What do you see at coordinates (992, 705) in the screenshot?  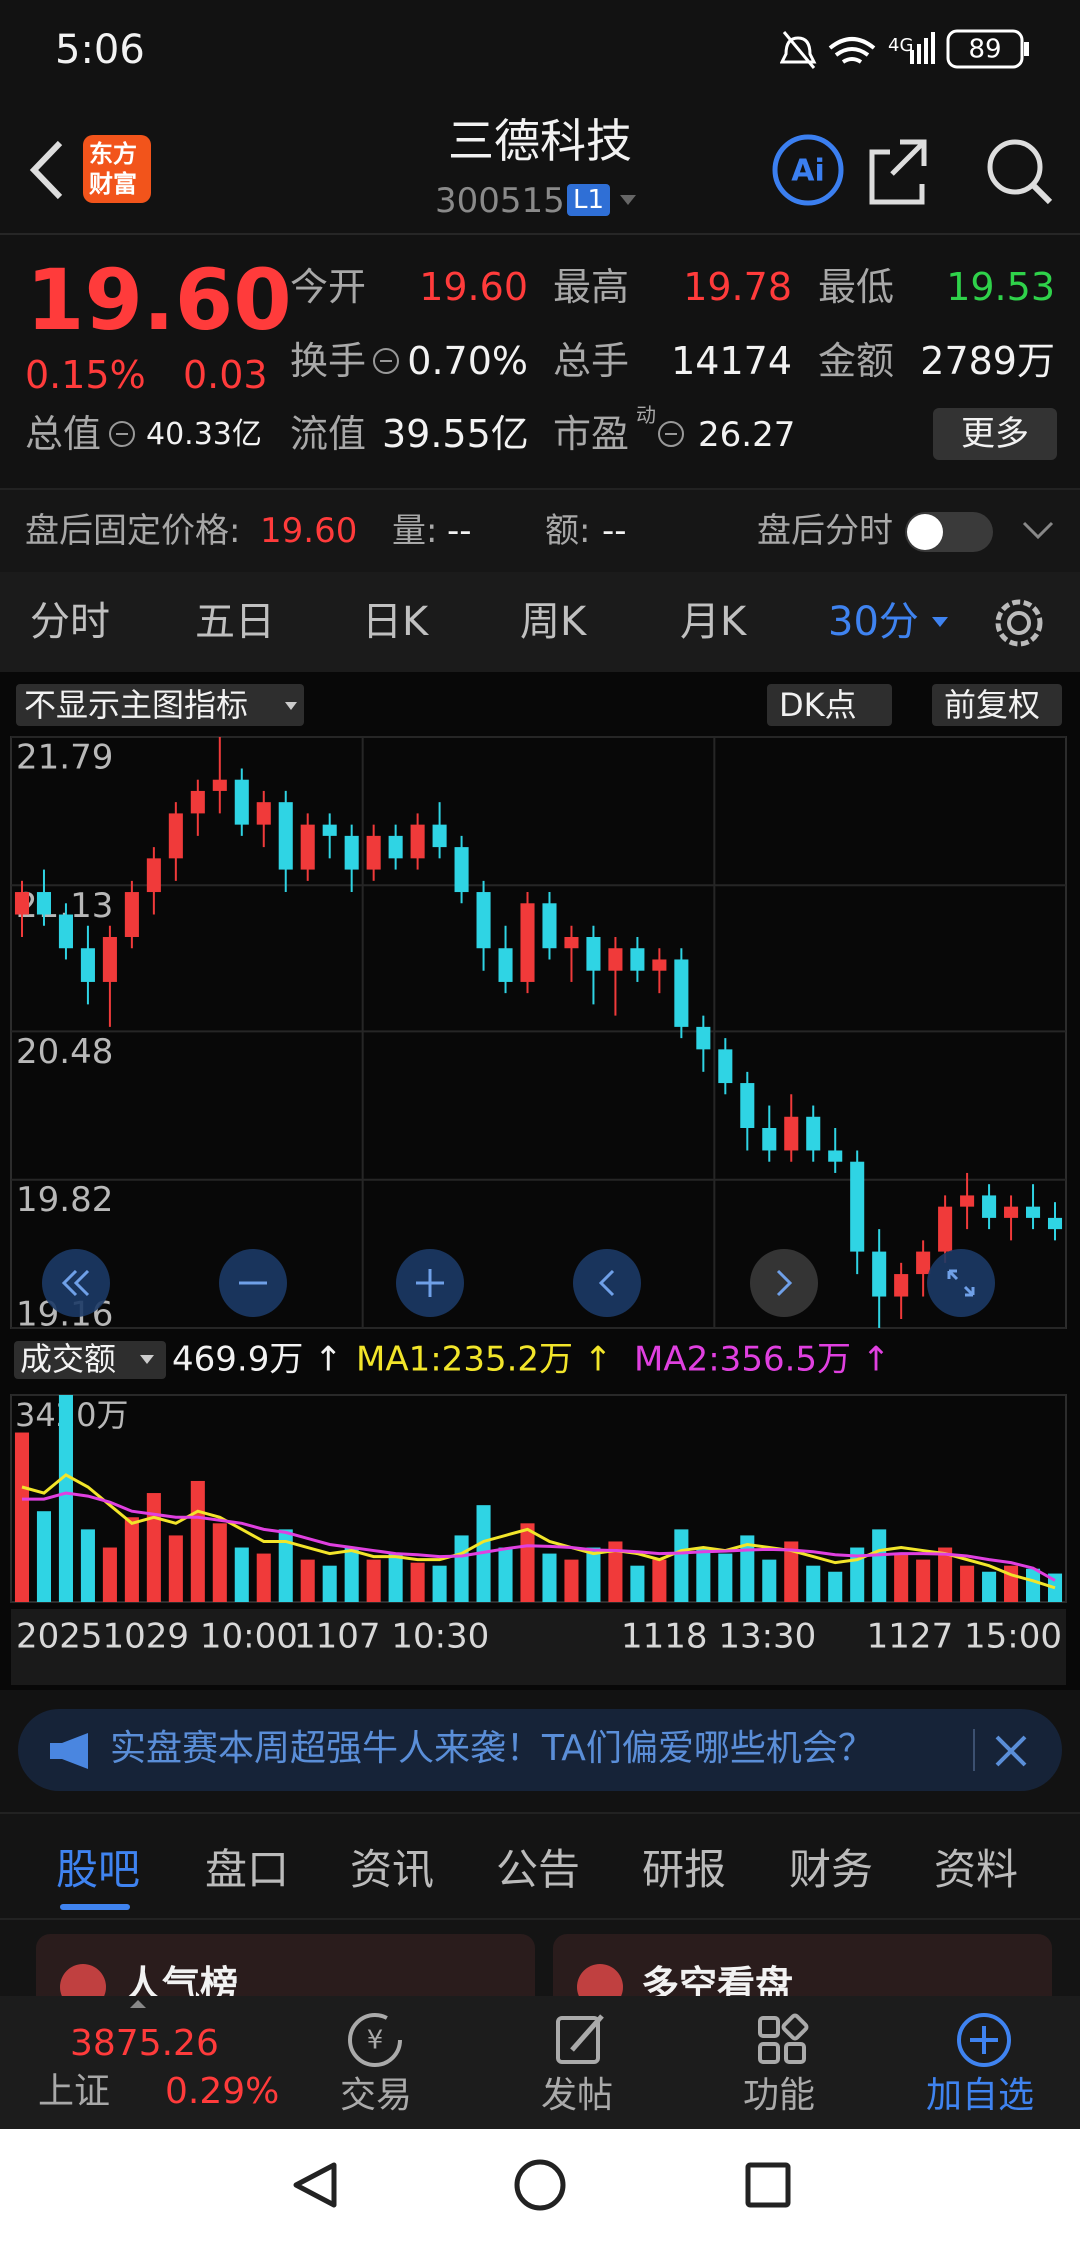 I see `adjust-label: 前复权` at bounding box center [992, 705].